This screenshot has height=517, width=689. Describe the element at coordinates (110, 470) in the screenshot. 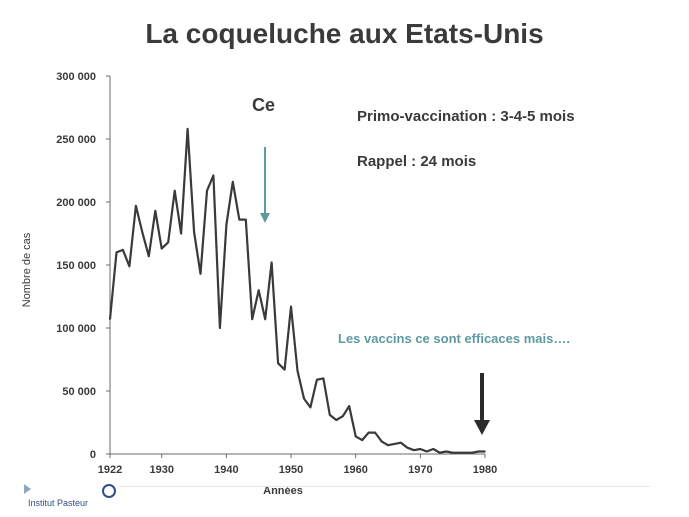

I see `x-tick-label: 1922` at that location.